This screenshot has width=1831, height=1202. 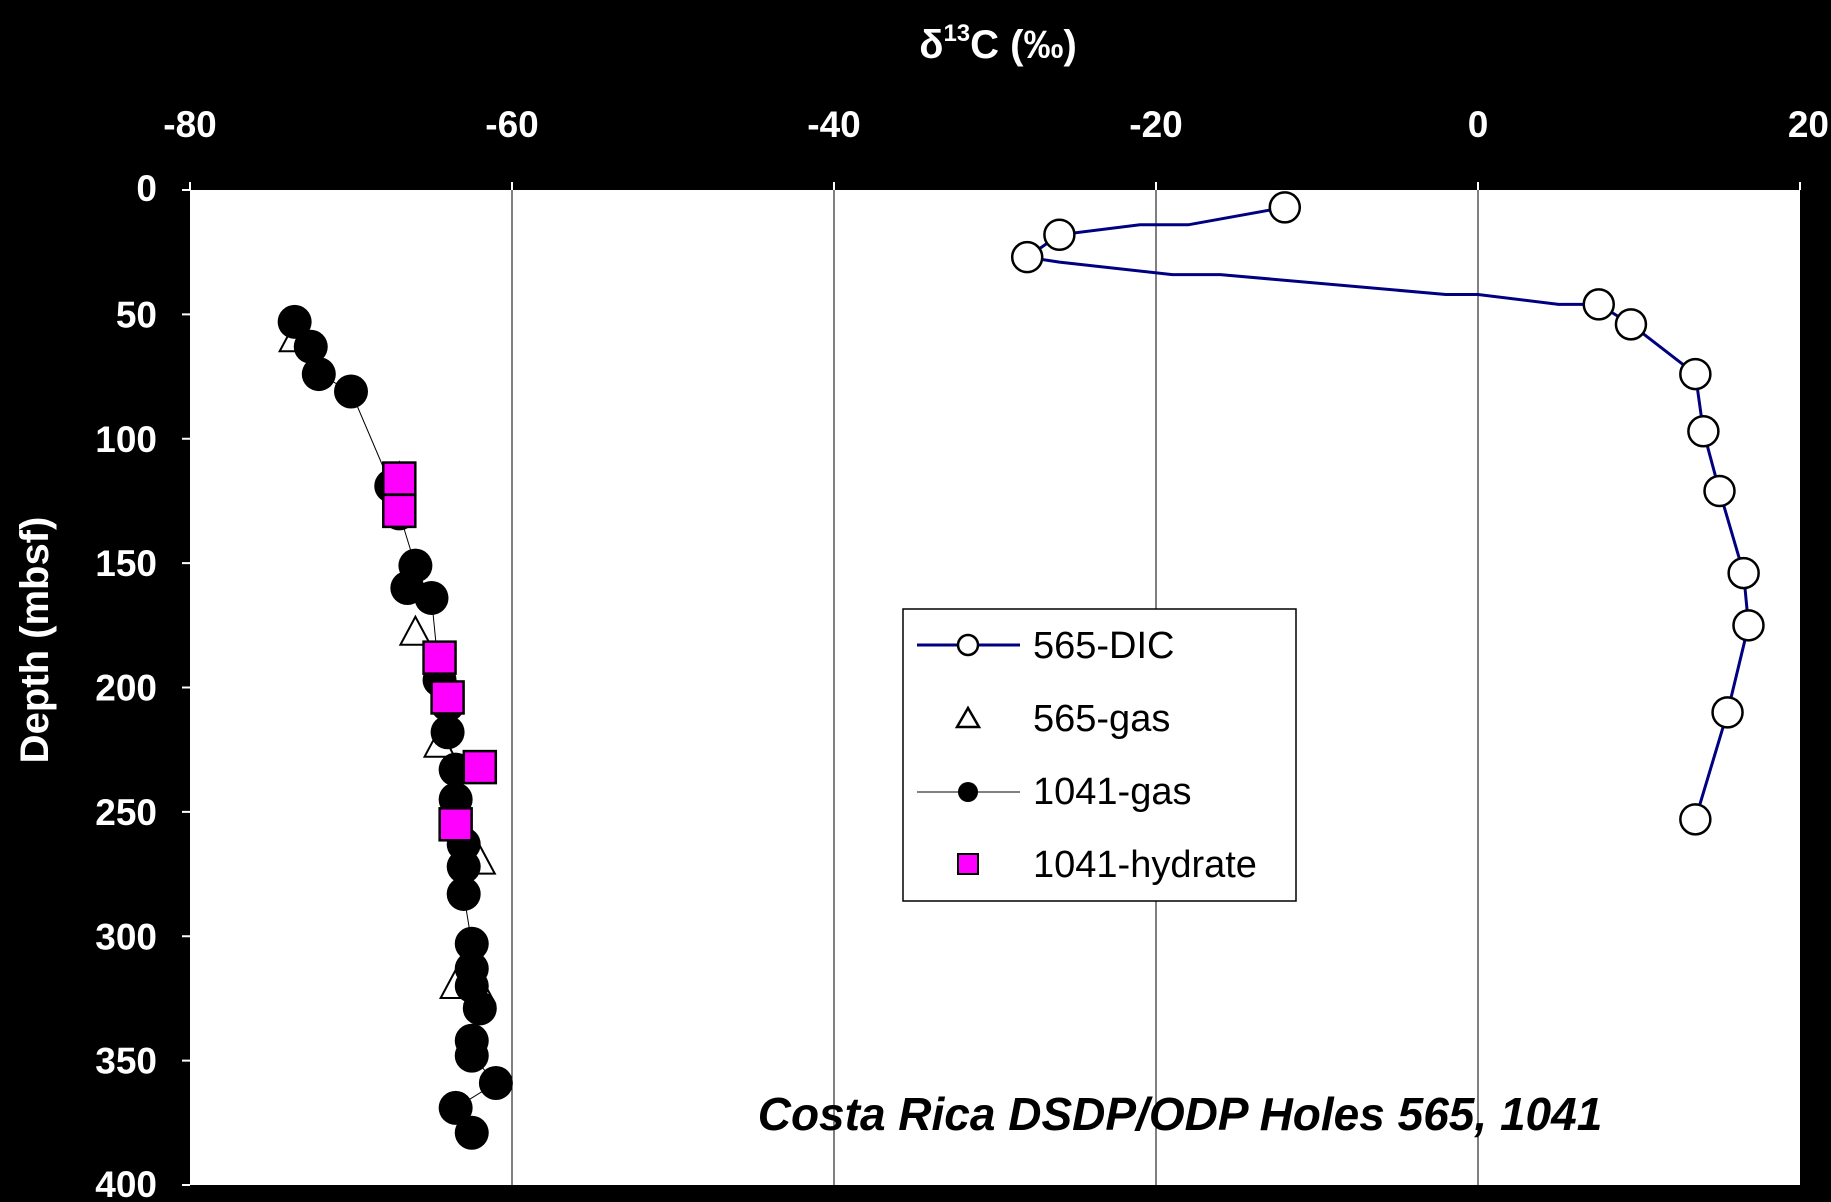 I want to click on y-tick-label: 150, so click(x=126, y=563).